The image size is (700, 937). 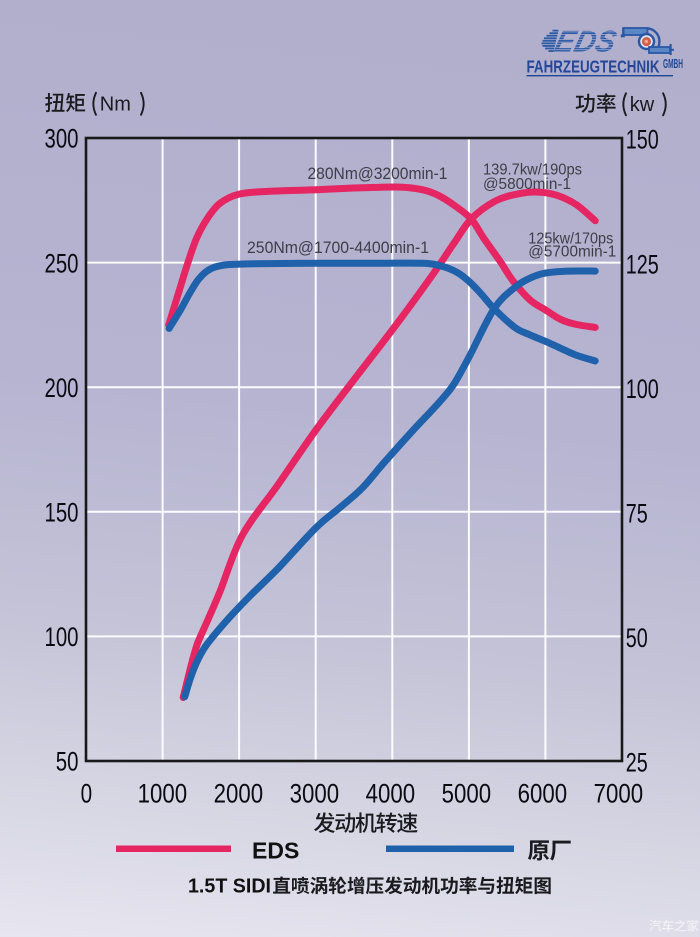 I want to click on svg-text: 2000, so click(x=239, y=794).